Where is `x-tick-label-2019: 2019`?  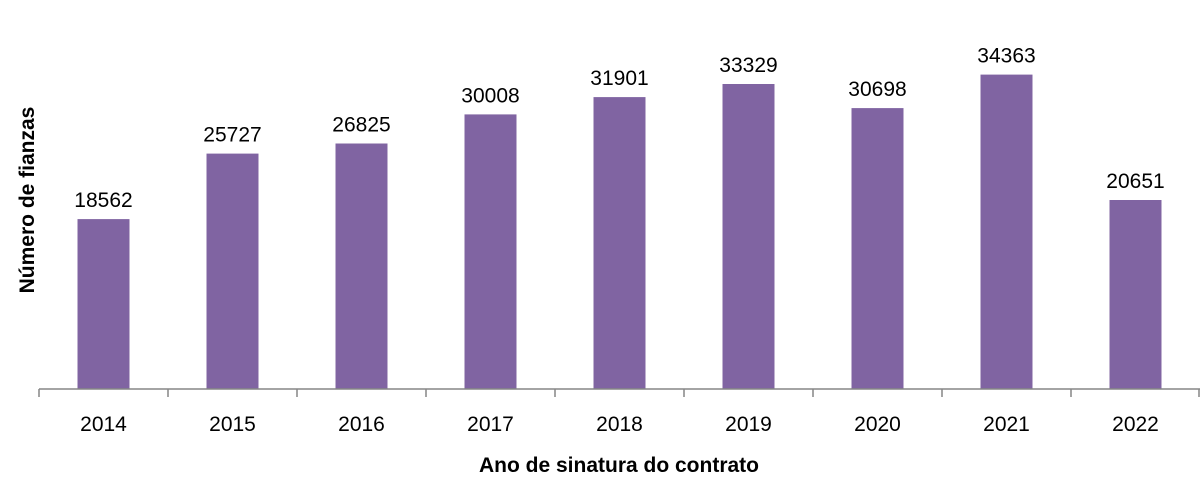 x-tick-label-2019: 2019 is located at coordinates (748, 424).